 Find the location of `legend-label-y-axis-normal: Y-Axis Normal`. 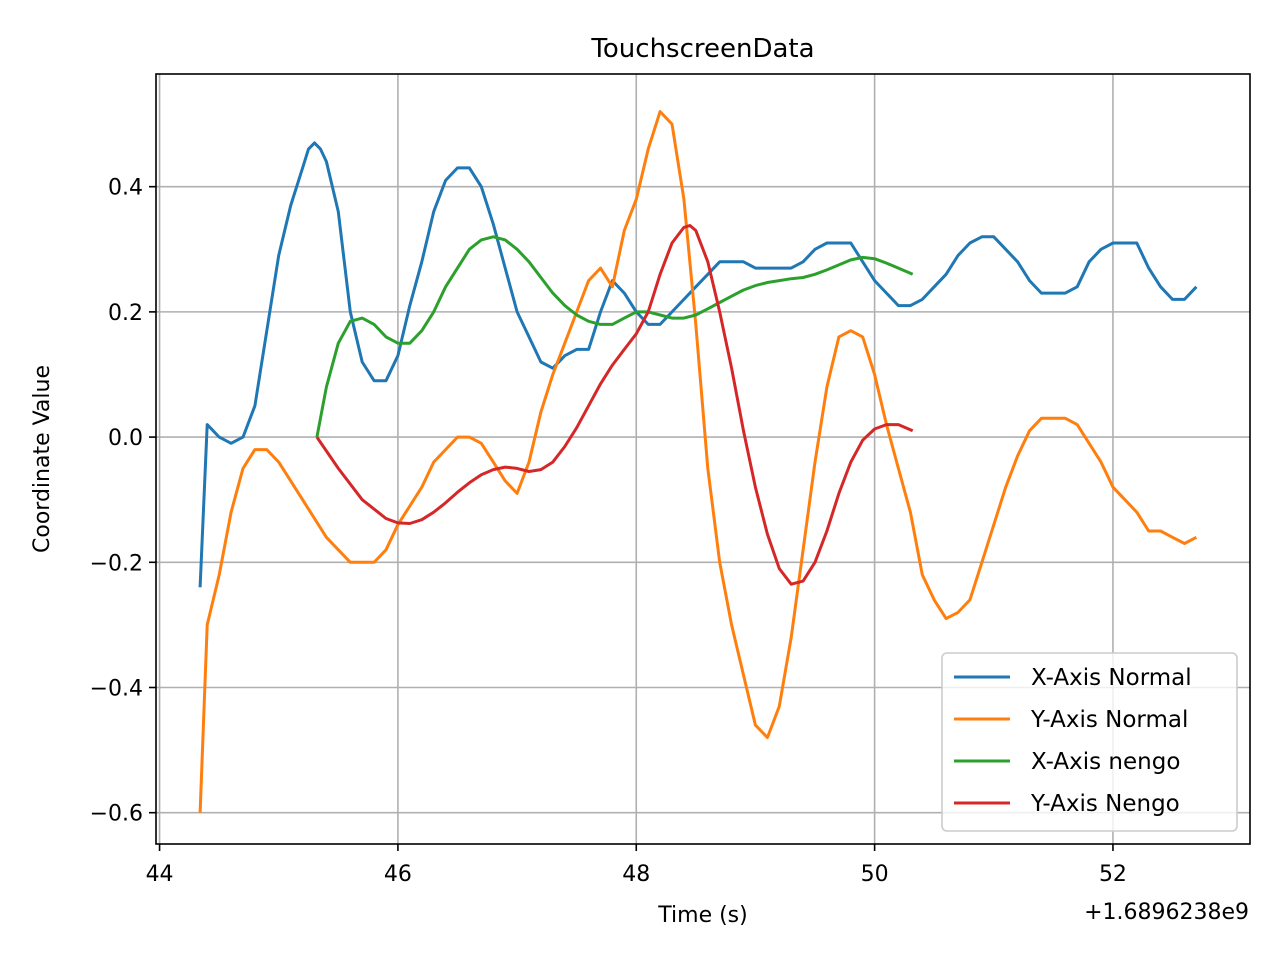

legend-label-y-axis-normal: Y-Axis Normal is located at coordinates (1109, 720).